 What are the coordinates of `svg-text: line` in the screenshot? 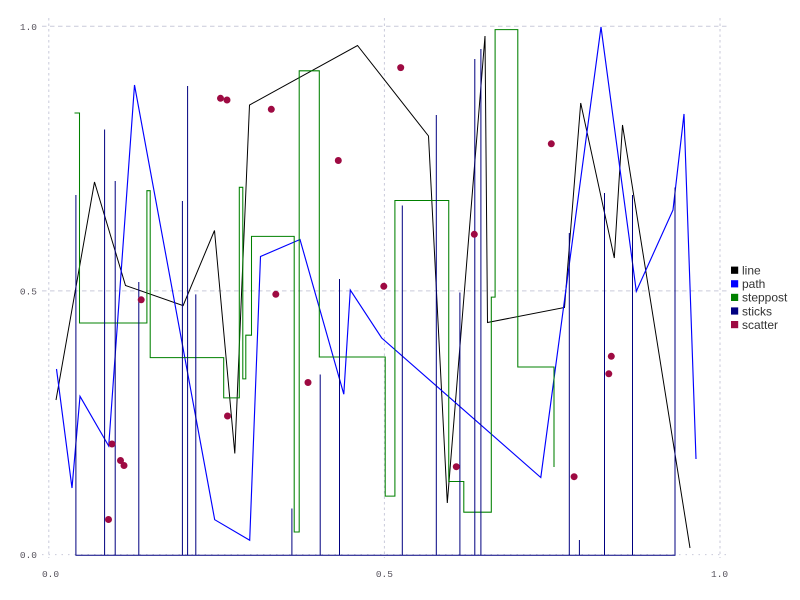 It's located at (751, 271).